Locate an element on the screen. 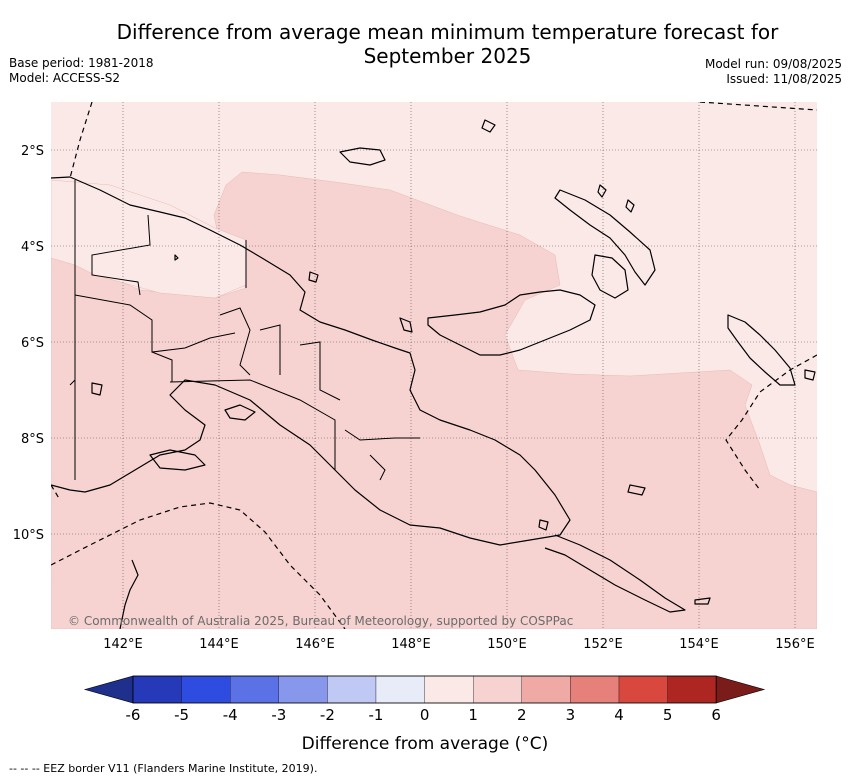  colorbar-tick-label: -2 is located at coordinates (327, 715).